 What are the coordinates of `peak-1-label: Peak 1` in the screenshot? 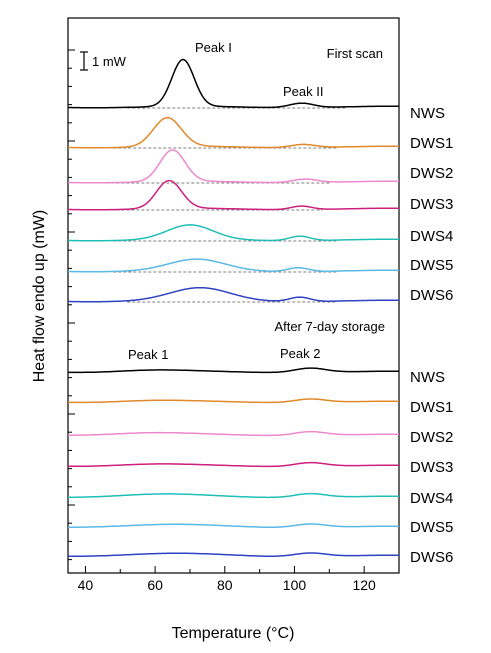 It's located at (148, 354).